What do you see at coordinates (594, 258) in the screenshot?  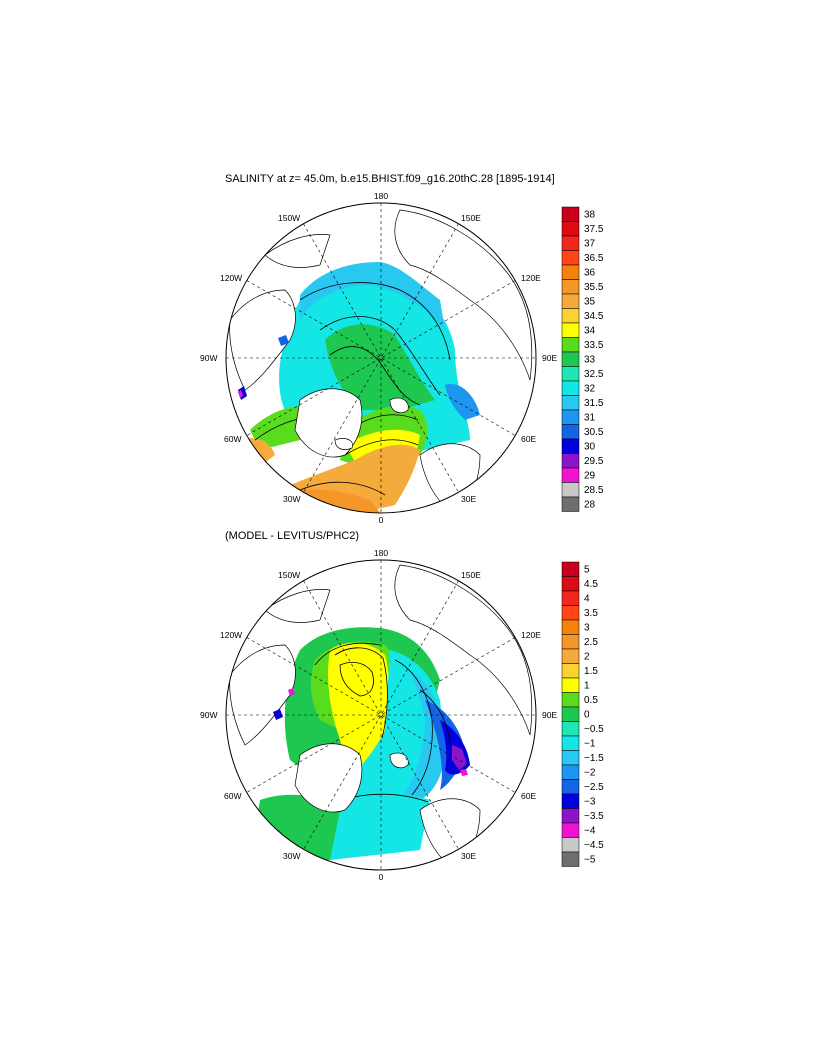 I see `top-colorbar-tick-label-3: 36.5` at bounding box center [594, 258].